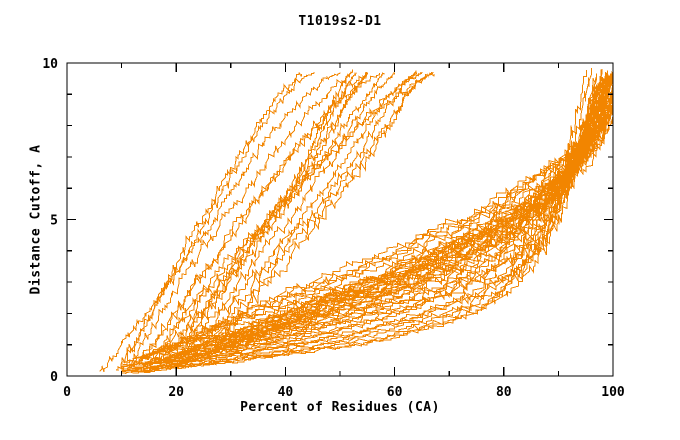  I want to click on x-tick-label: 80, so click(504, 392).